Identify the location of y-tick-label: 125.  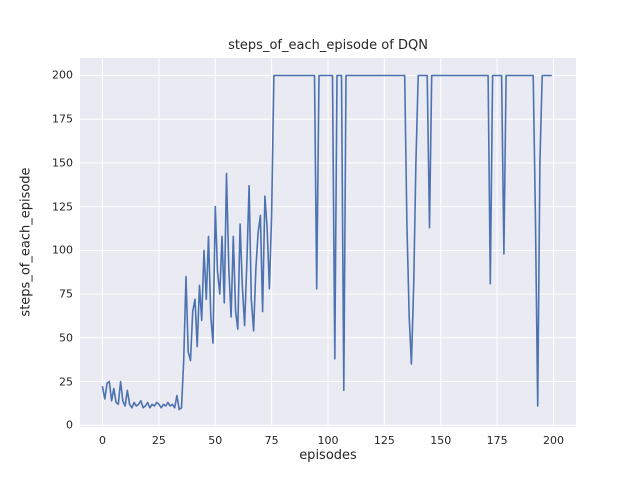
(62, 207).